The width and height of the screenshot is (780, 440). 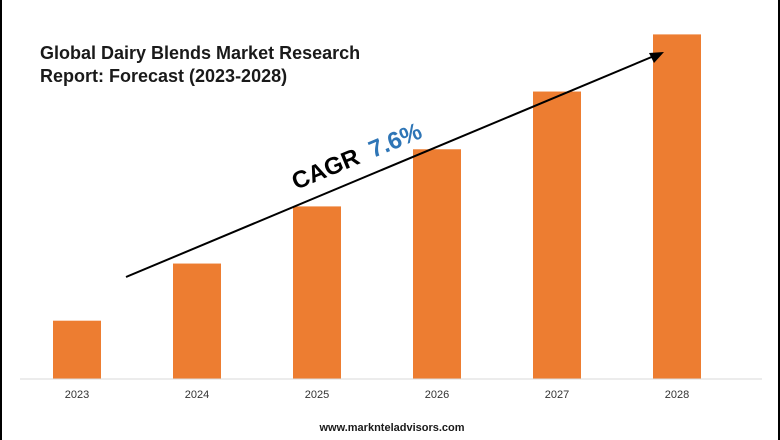 What do you see at coordinates (437, 395) in the screenshot?
I see `x-tick-label-2026: 2026` at bounding box center [437, 395].